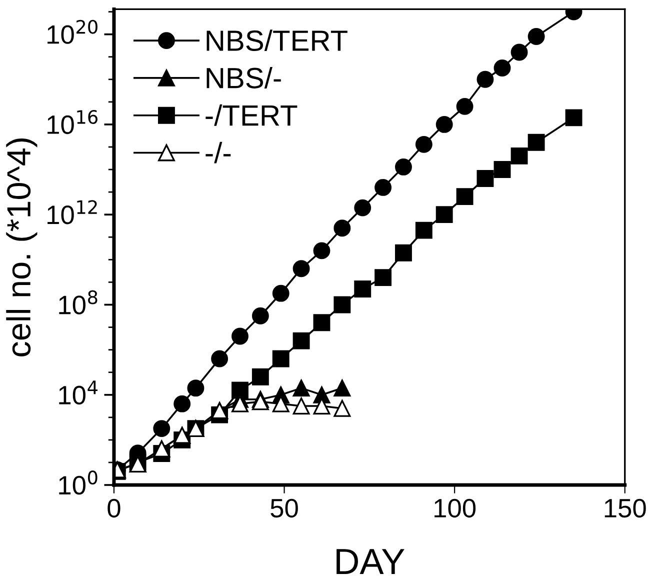 This screenshot has width=655, height=576. What do you see at coordinates (114, 508) in the screenshot?
I see `x-tick-label: 0` at bounding box center [114, 508].